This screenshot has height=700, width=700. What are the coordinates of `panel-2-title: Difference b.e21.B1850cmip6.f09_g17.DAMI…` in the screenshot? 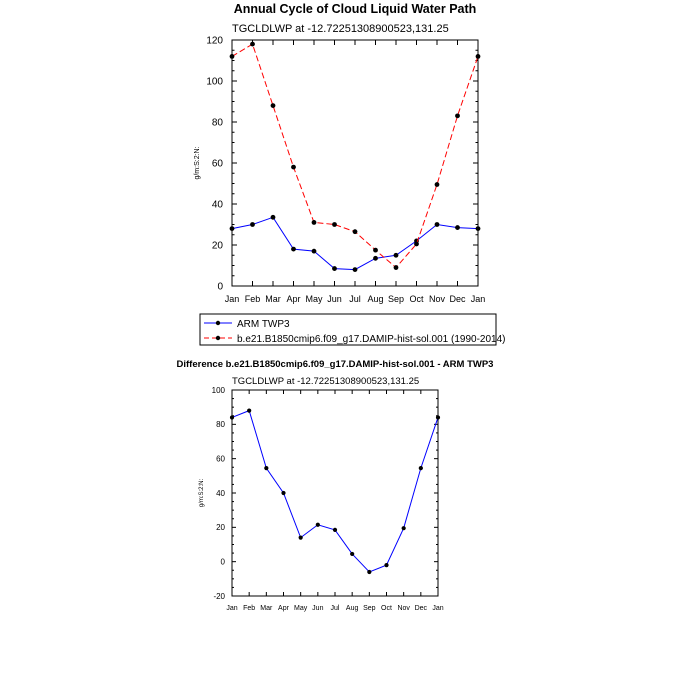 It's located at (335, 364).